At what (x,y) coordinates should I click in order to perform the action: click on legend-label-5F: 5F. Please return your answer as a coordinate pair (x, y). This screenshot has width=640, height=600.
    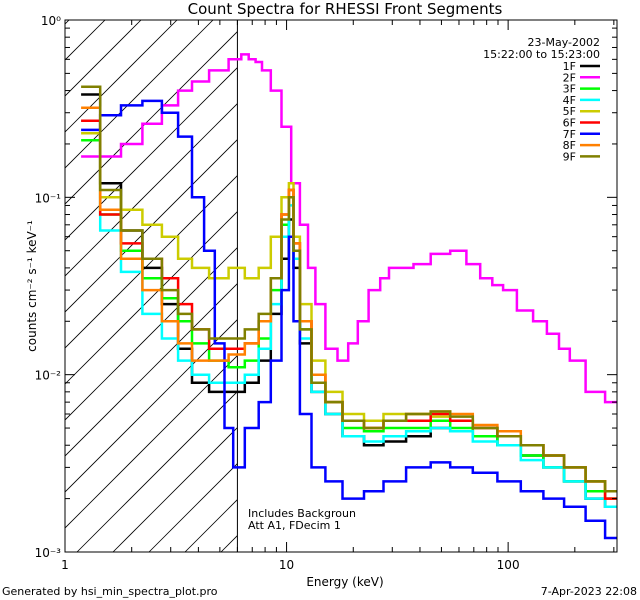
    Looking at the image, I should click on (569, 111).